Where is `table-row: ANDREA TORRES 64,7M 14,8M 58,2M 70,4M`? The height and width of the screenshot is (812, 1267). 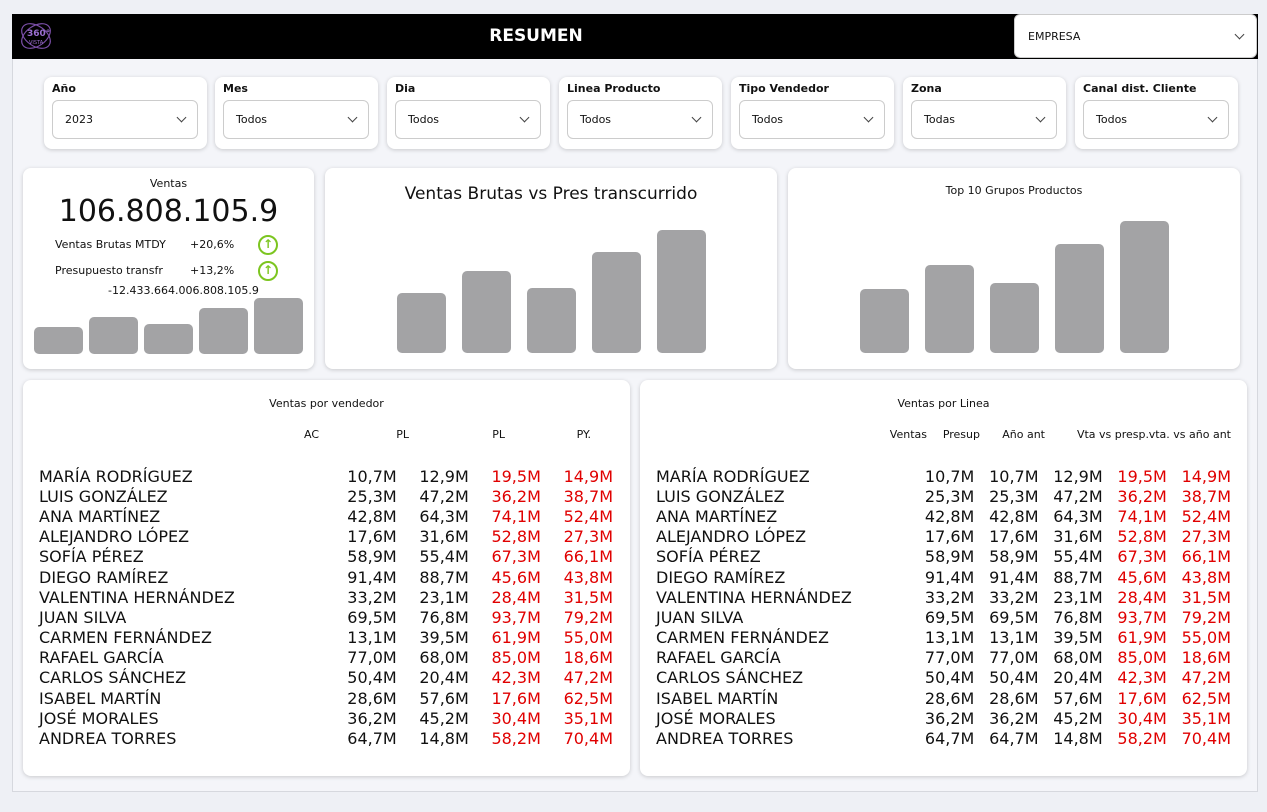
table-row: ANDREA TORRES 64,7M 14,8M 58,2M 70,4M is located at coordinates (326, 738).